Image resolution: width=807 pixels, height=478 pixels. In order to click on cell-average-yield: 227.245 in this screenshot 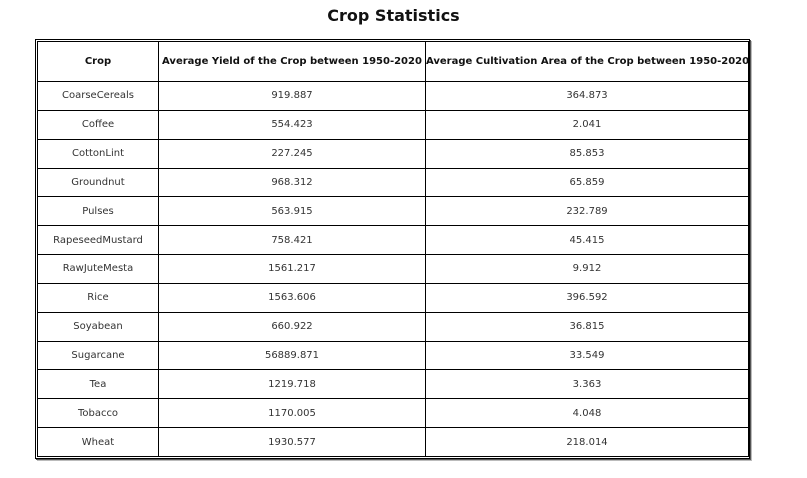, I will do `click(292, 153)`.